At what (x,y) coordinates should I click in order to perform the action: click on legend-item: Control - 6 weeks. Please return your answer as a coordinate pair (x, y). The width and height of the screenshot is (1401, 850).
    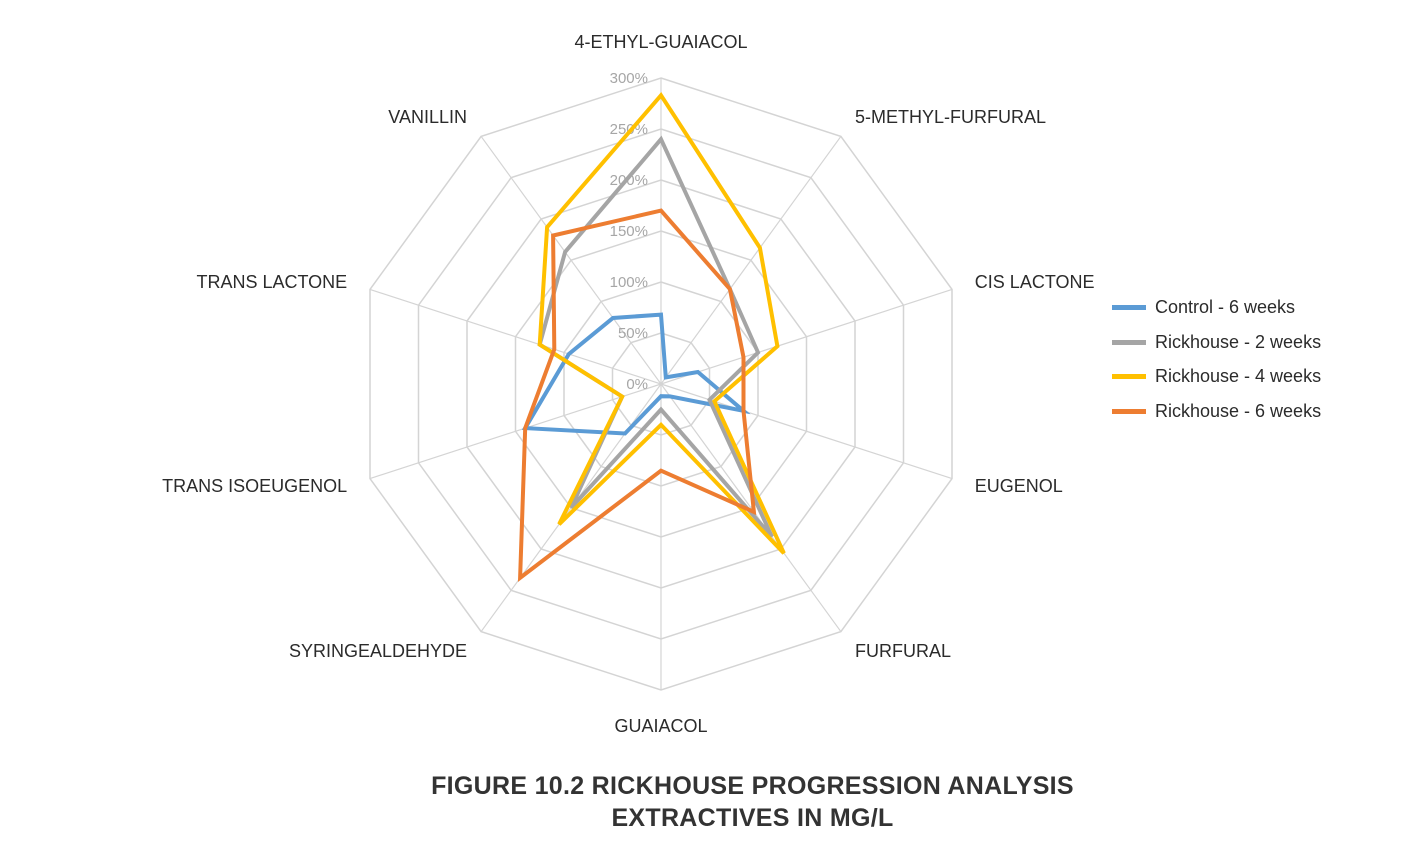
    Looking at the image, I should click on (1216, 307).